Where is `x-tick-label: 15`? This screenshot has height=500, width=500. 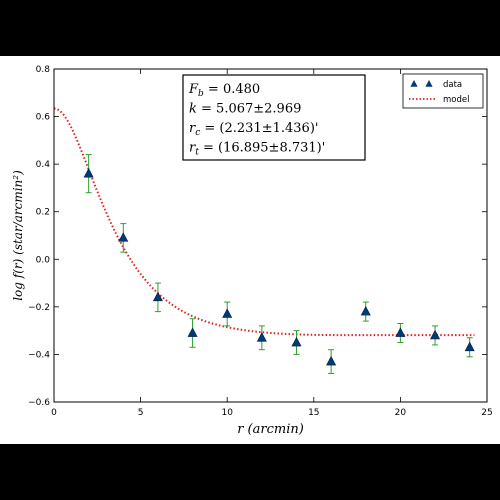
x-tick-label: 15 is located at coordinates (313, 413).